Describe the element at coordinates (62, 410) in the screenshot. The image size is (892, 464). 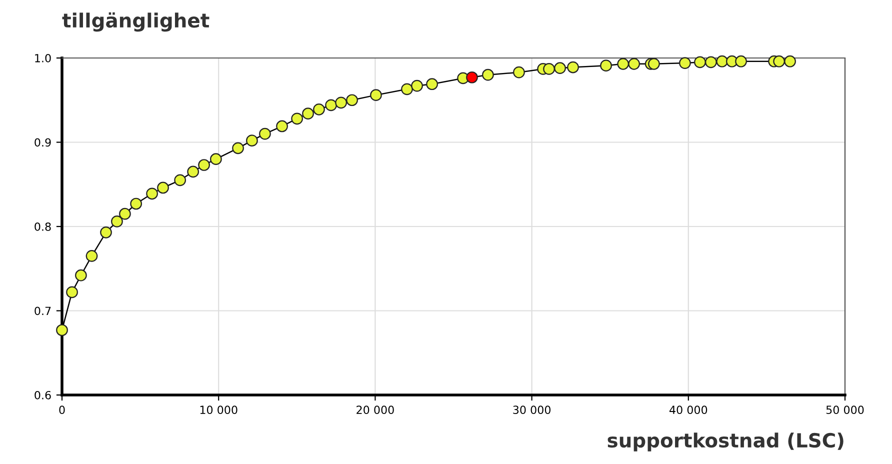
I see `x-tick-label: 0` at that location.